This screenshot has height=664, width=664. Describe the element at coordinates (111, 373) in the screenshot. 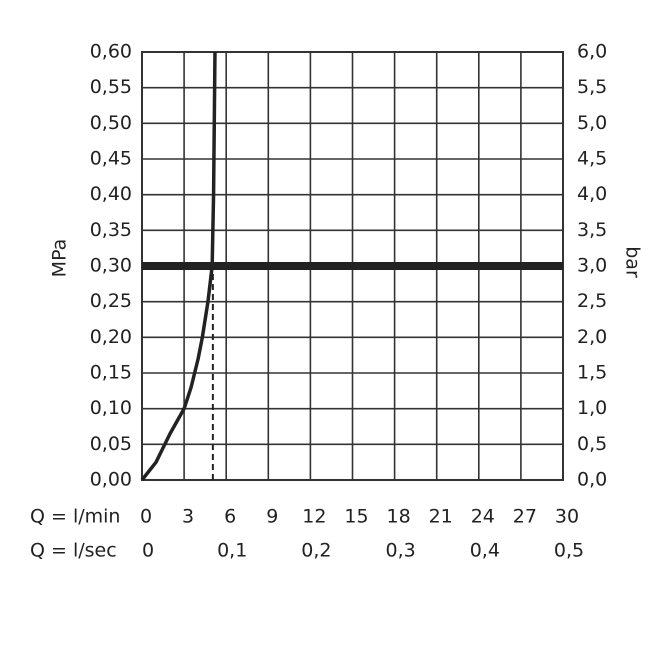

I see `y-tick-label: 0,15` at that location.